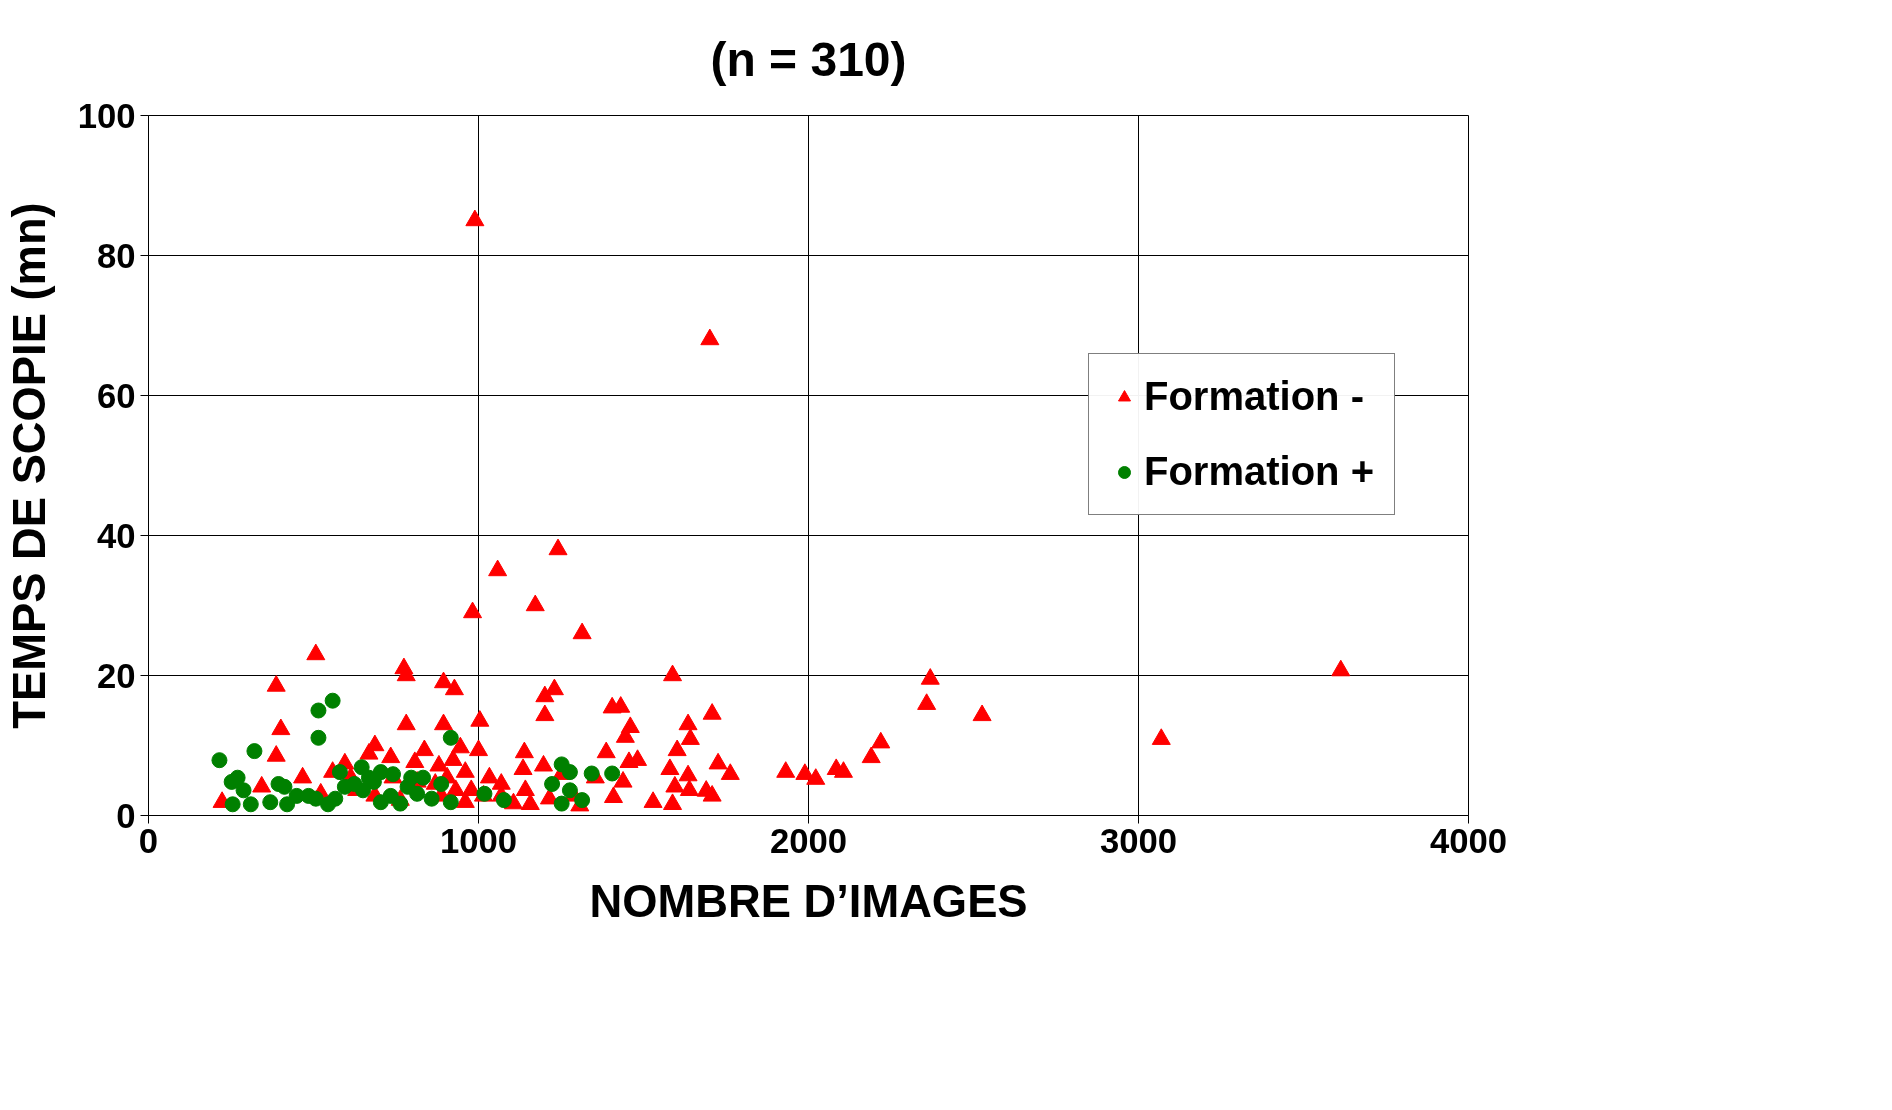  Describe the element at coordinates (116, 675) in the screenshot. I see `y-tick-label: 20` at that location.